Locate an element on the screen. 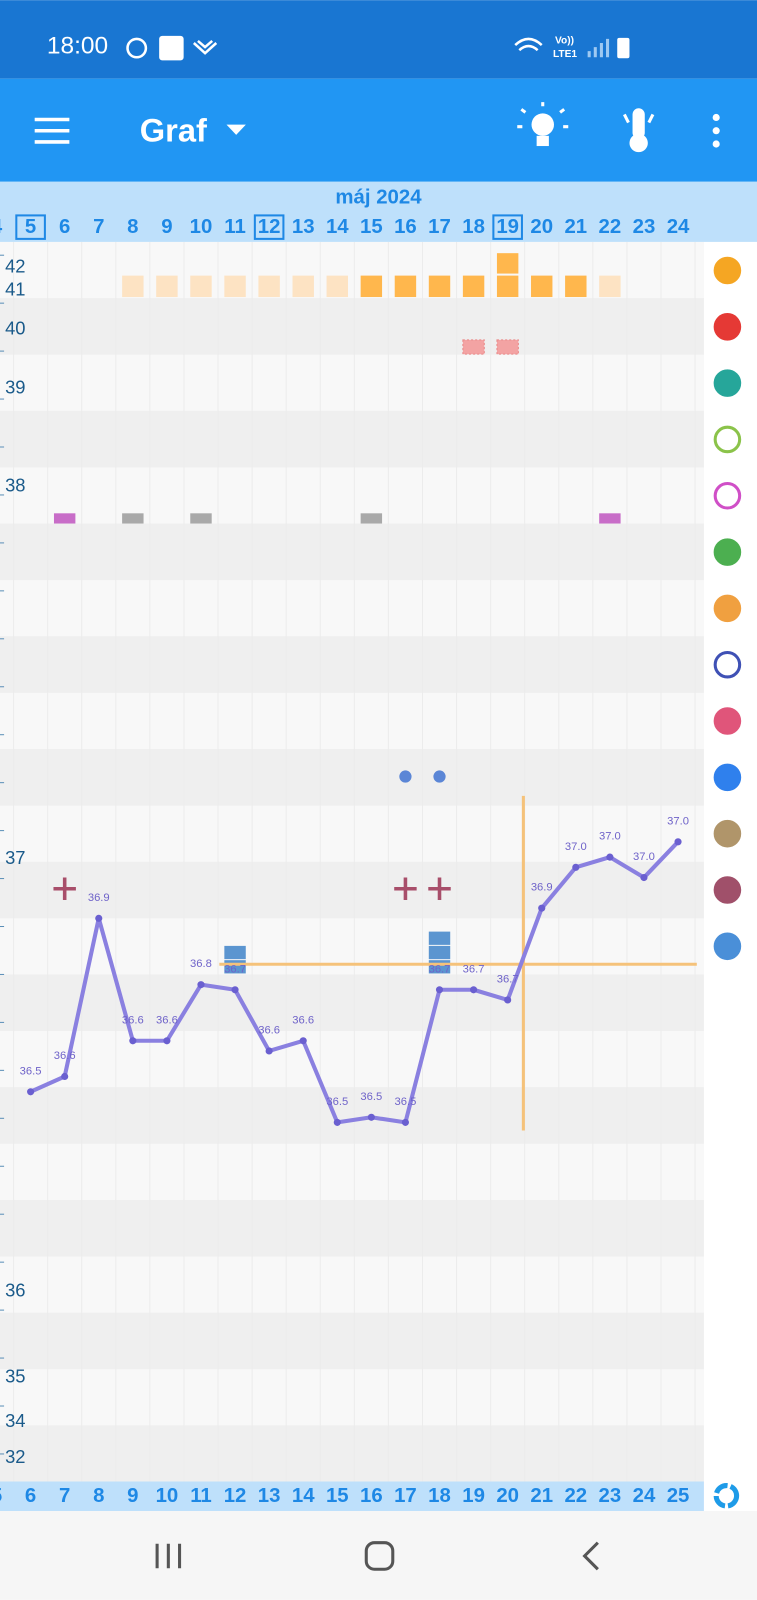  bottom-day-label: 14 is located at coordinates (303, 1496).